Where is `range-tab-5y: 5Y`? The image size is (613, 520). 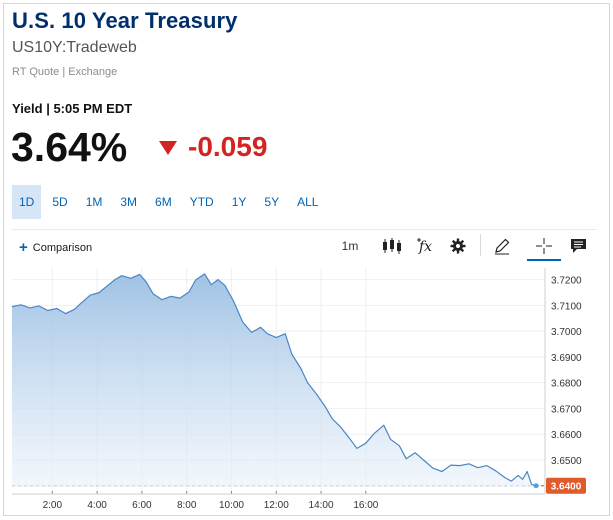 range-tab-5y: 5Y is located at coordinates (272, 202).